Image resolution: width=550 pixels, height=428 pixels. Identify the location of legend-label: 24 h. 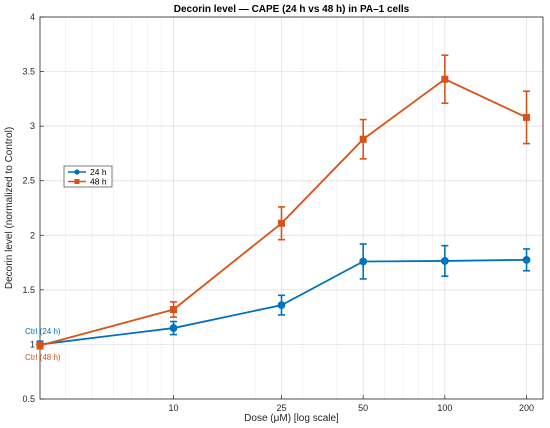
(98, 172).